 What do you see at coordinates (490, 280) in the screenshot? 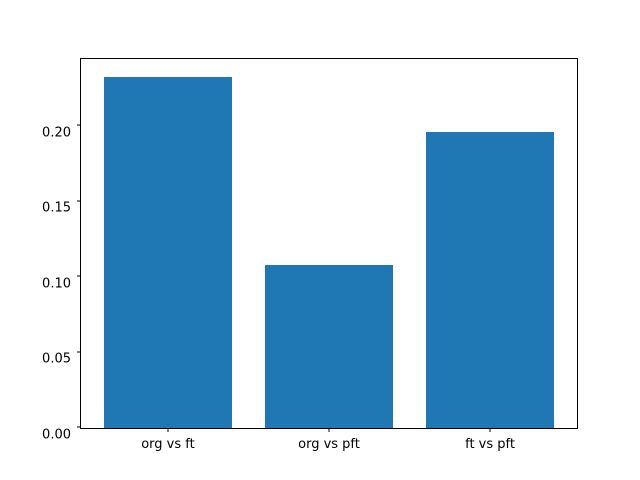
I see `bar-ft-vs-pft` at bounding box center [490, 280].